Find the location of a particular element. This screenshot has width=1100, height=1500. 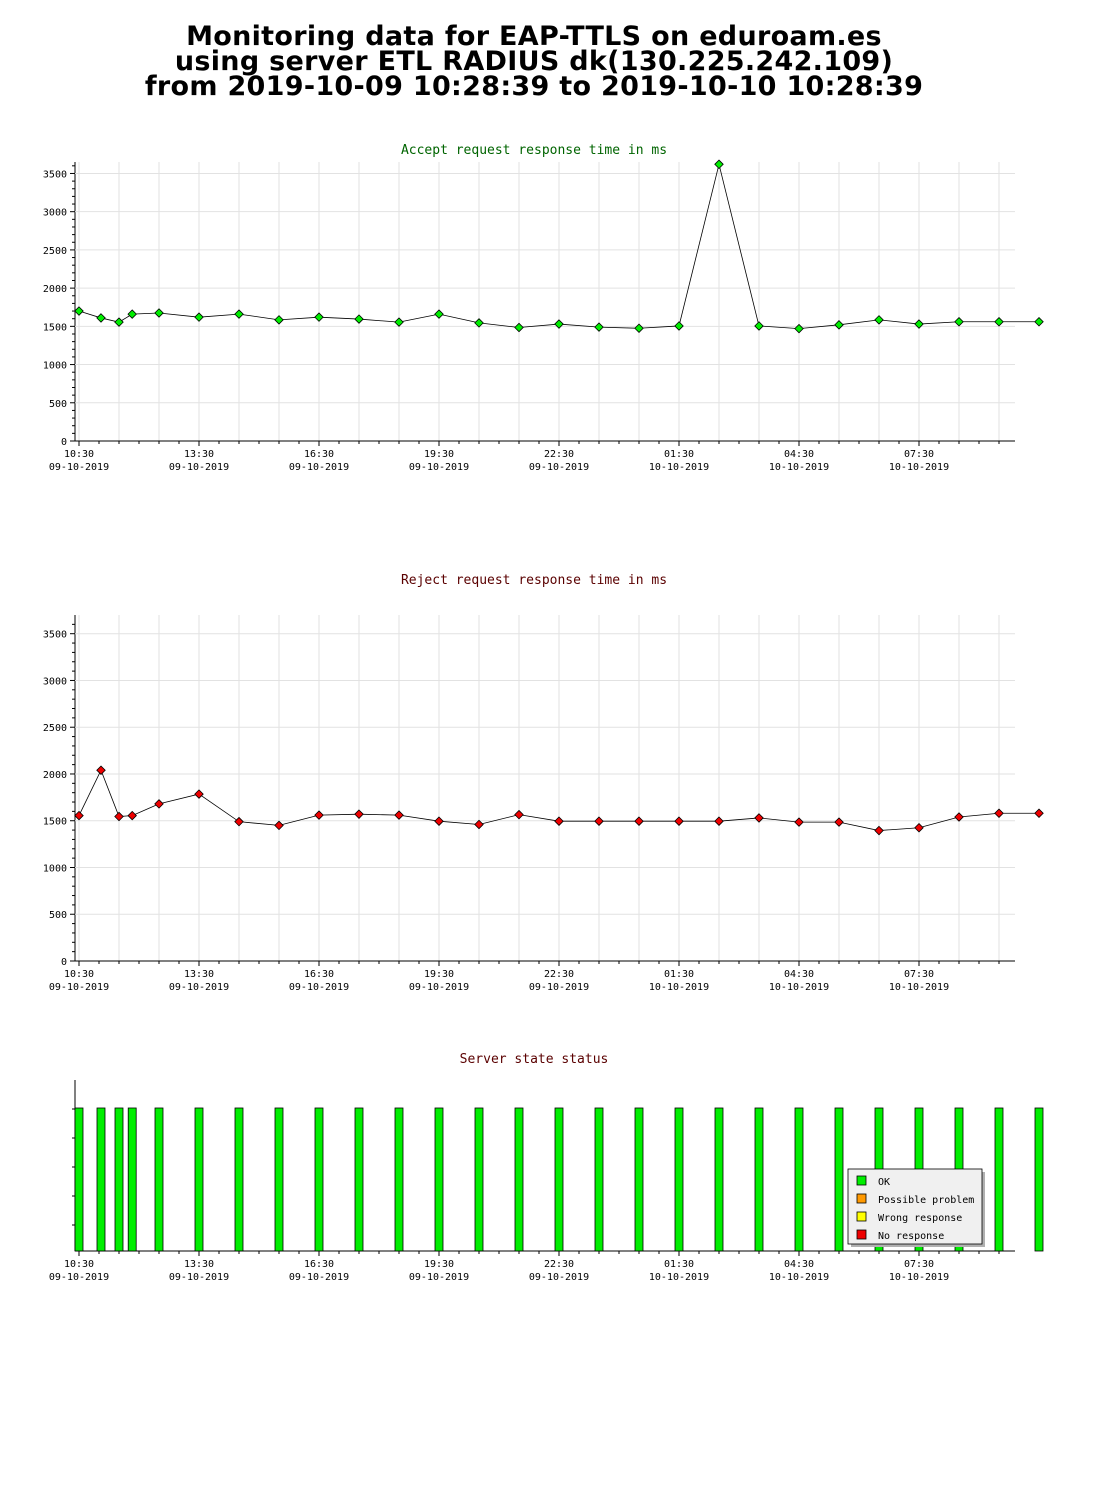

x-tick-label-time: 22:30 is located at coordinates (559, 1264).